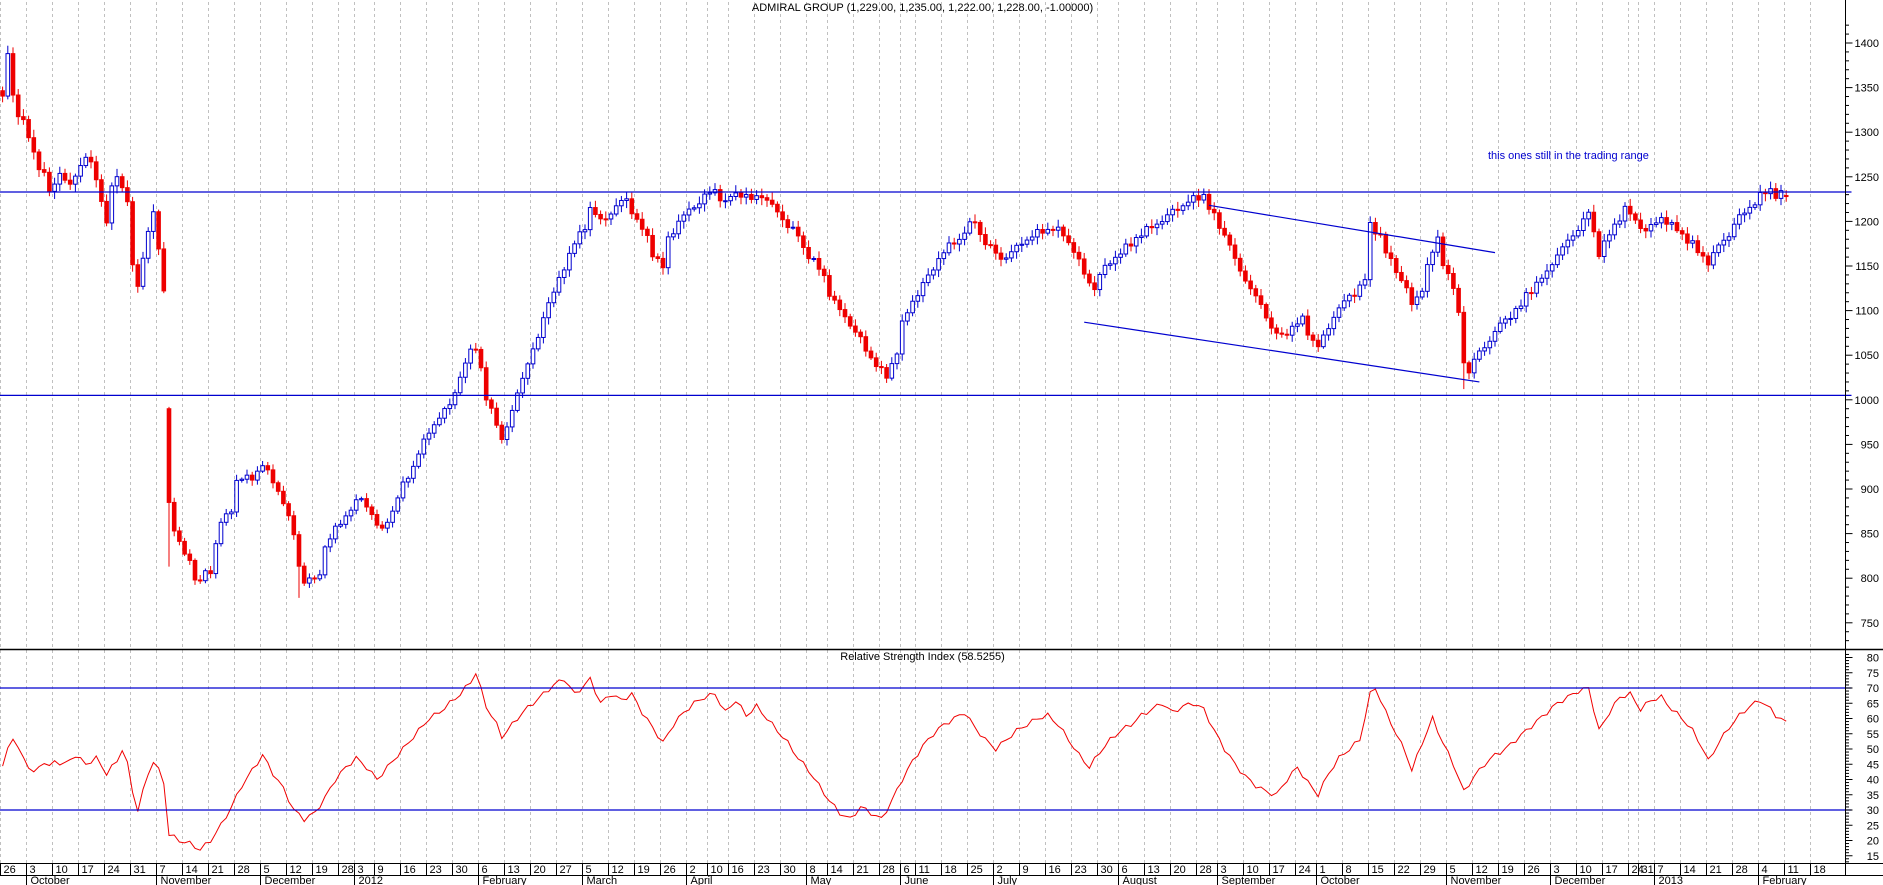  Describe the element at coordinates (1862, 758) in the screenshot. I see `rsi-axis: 15 20 25 30 35 40 45 50 55 60 65 70 75 80` at that location.